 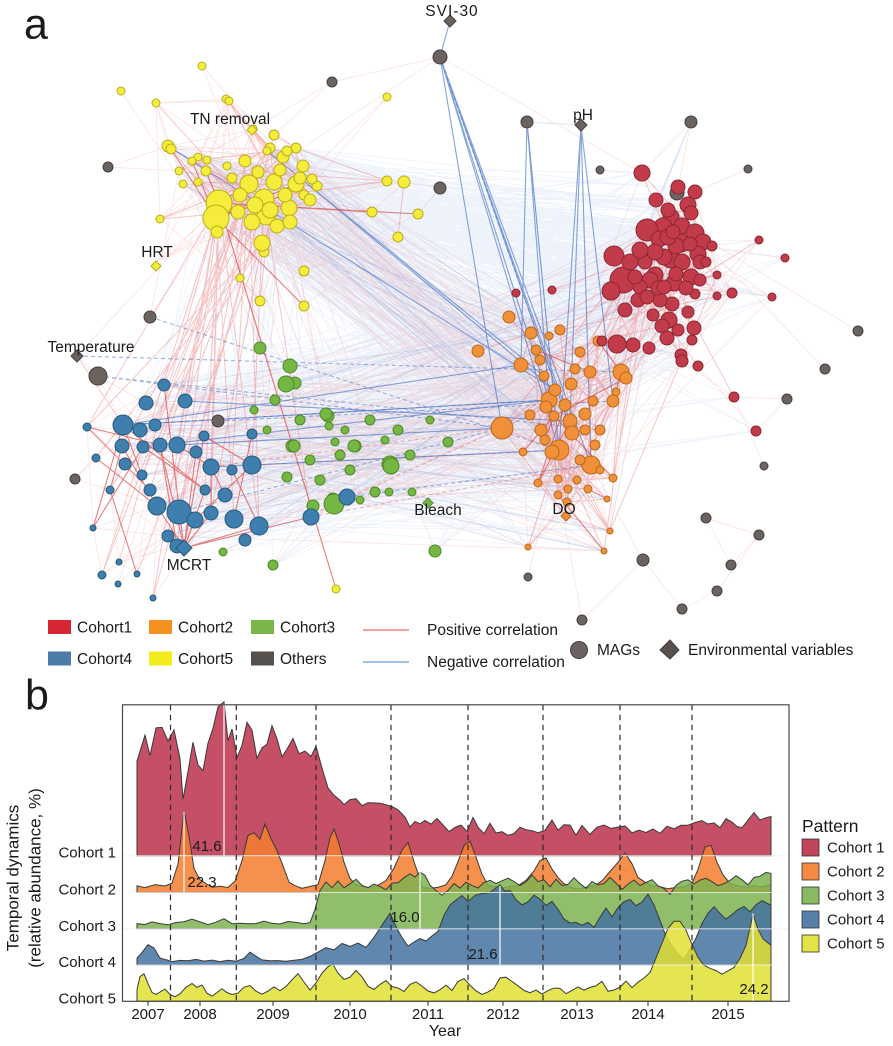 I want to click on svg-text: 2013, so click(x=576, y=1014).